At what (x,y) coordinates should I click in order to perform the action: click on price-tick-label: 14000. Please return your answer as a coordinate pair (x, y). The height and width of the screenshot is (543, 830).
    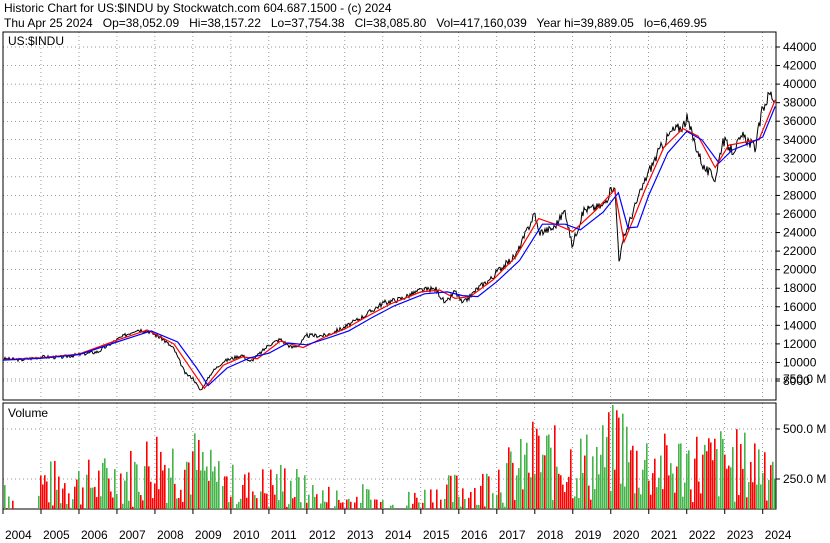
    Looking at the image, I should click on (800, 325).